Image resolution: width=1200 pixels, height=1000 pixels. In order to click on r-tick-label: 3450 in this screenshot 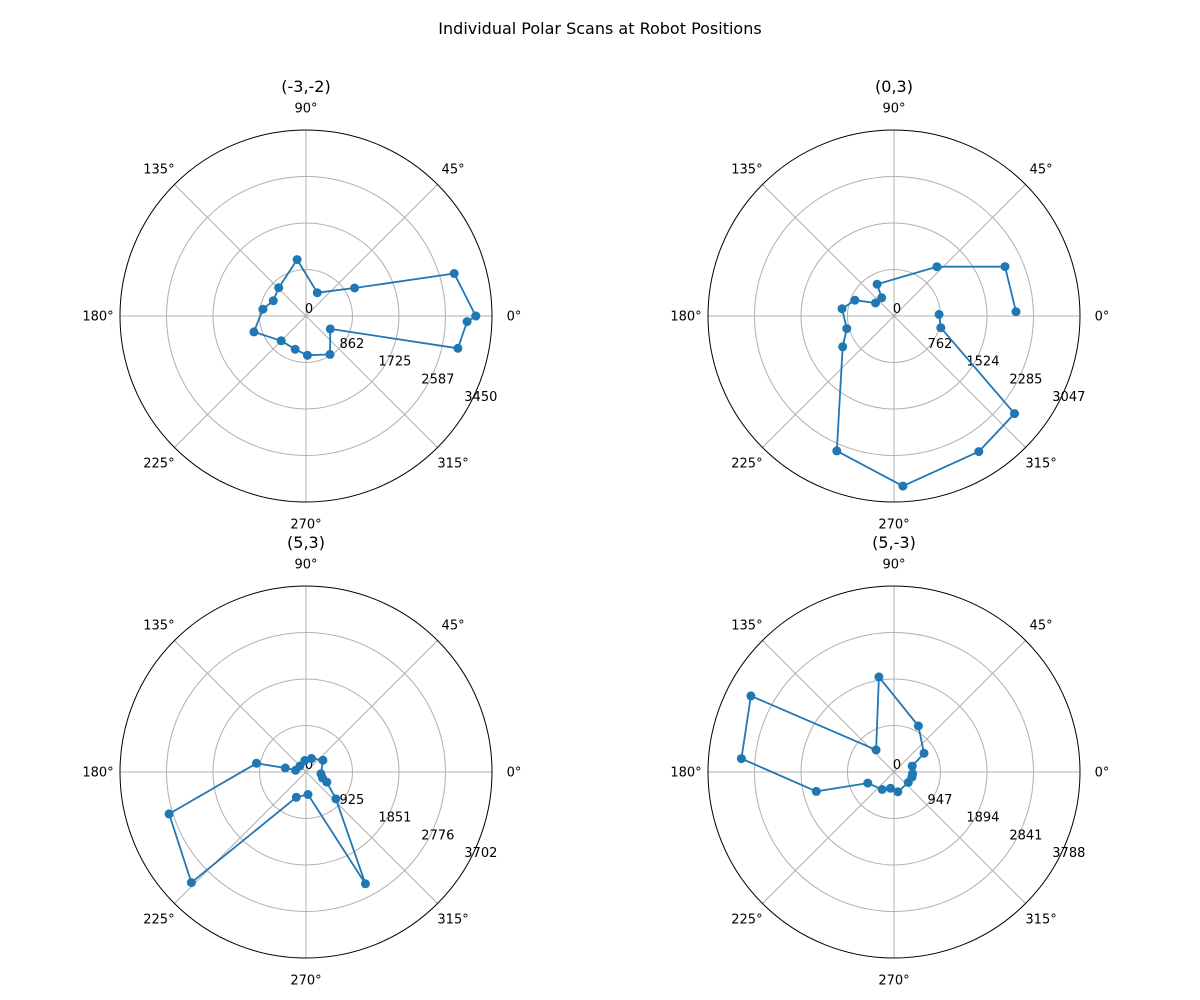, I will do `click(480, 397)`.